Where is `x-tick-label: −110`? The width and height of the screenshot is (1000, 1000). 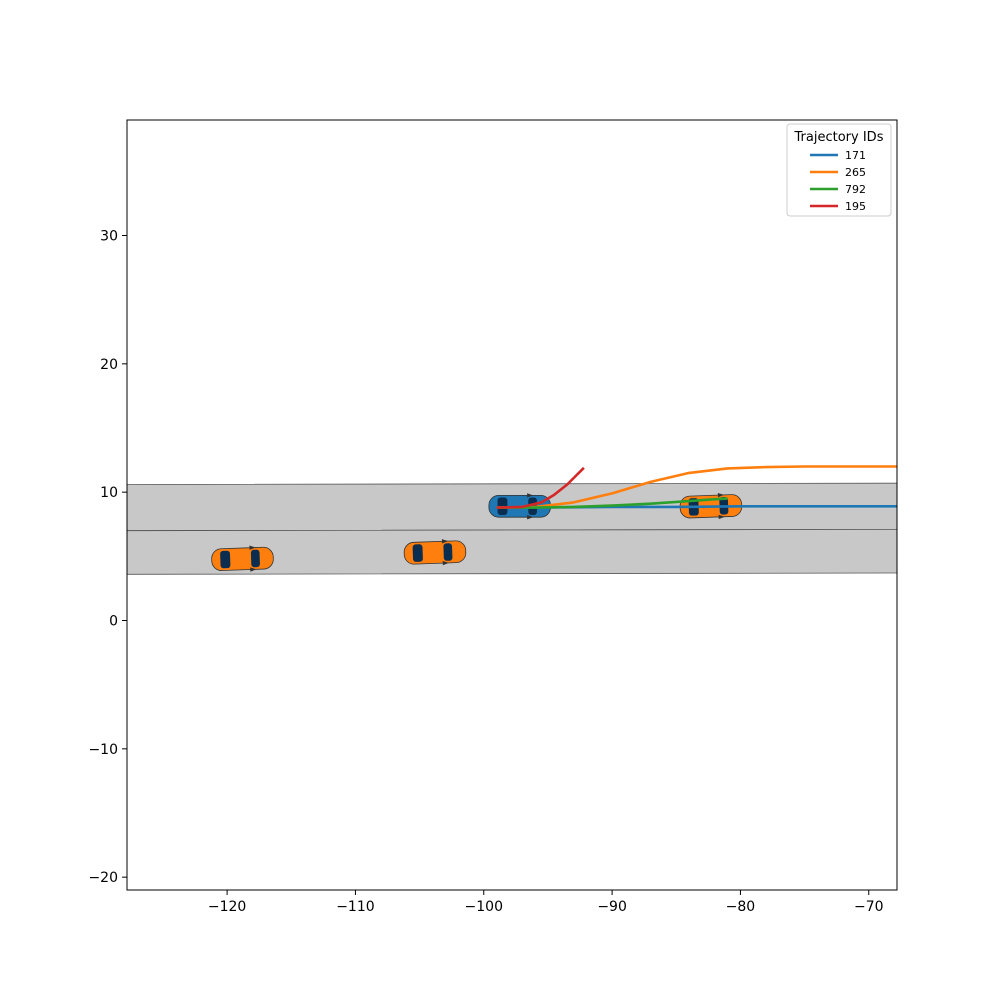
x-tick-label: −110 is located at coordinates (355, 907).